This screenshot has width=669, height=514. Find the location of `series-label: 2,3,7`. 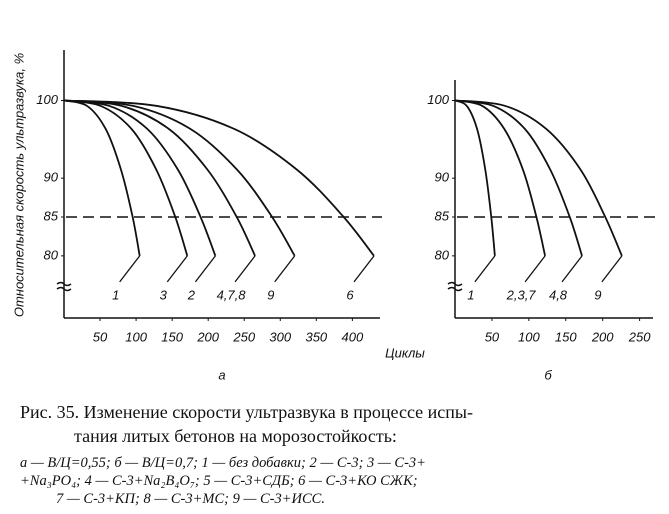

series-label: 2,3,7 is located at coordinates (521, 294).